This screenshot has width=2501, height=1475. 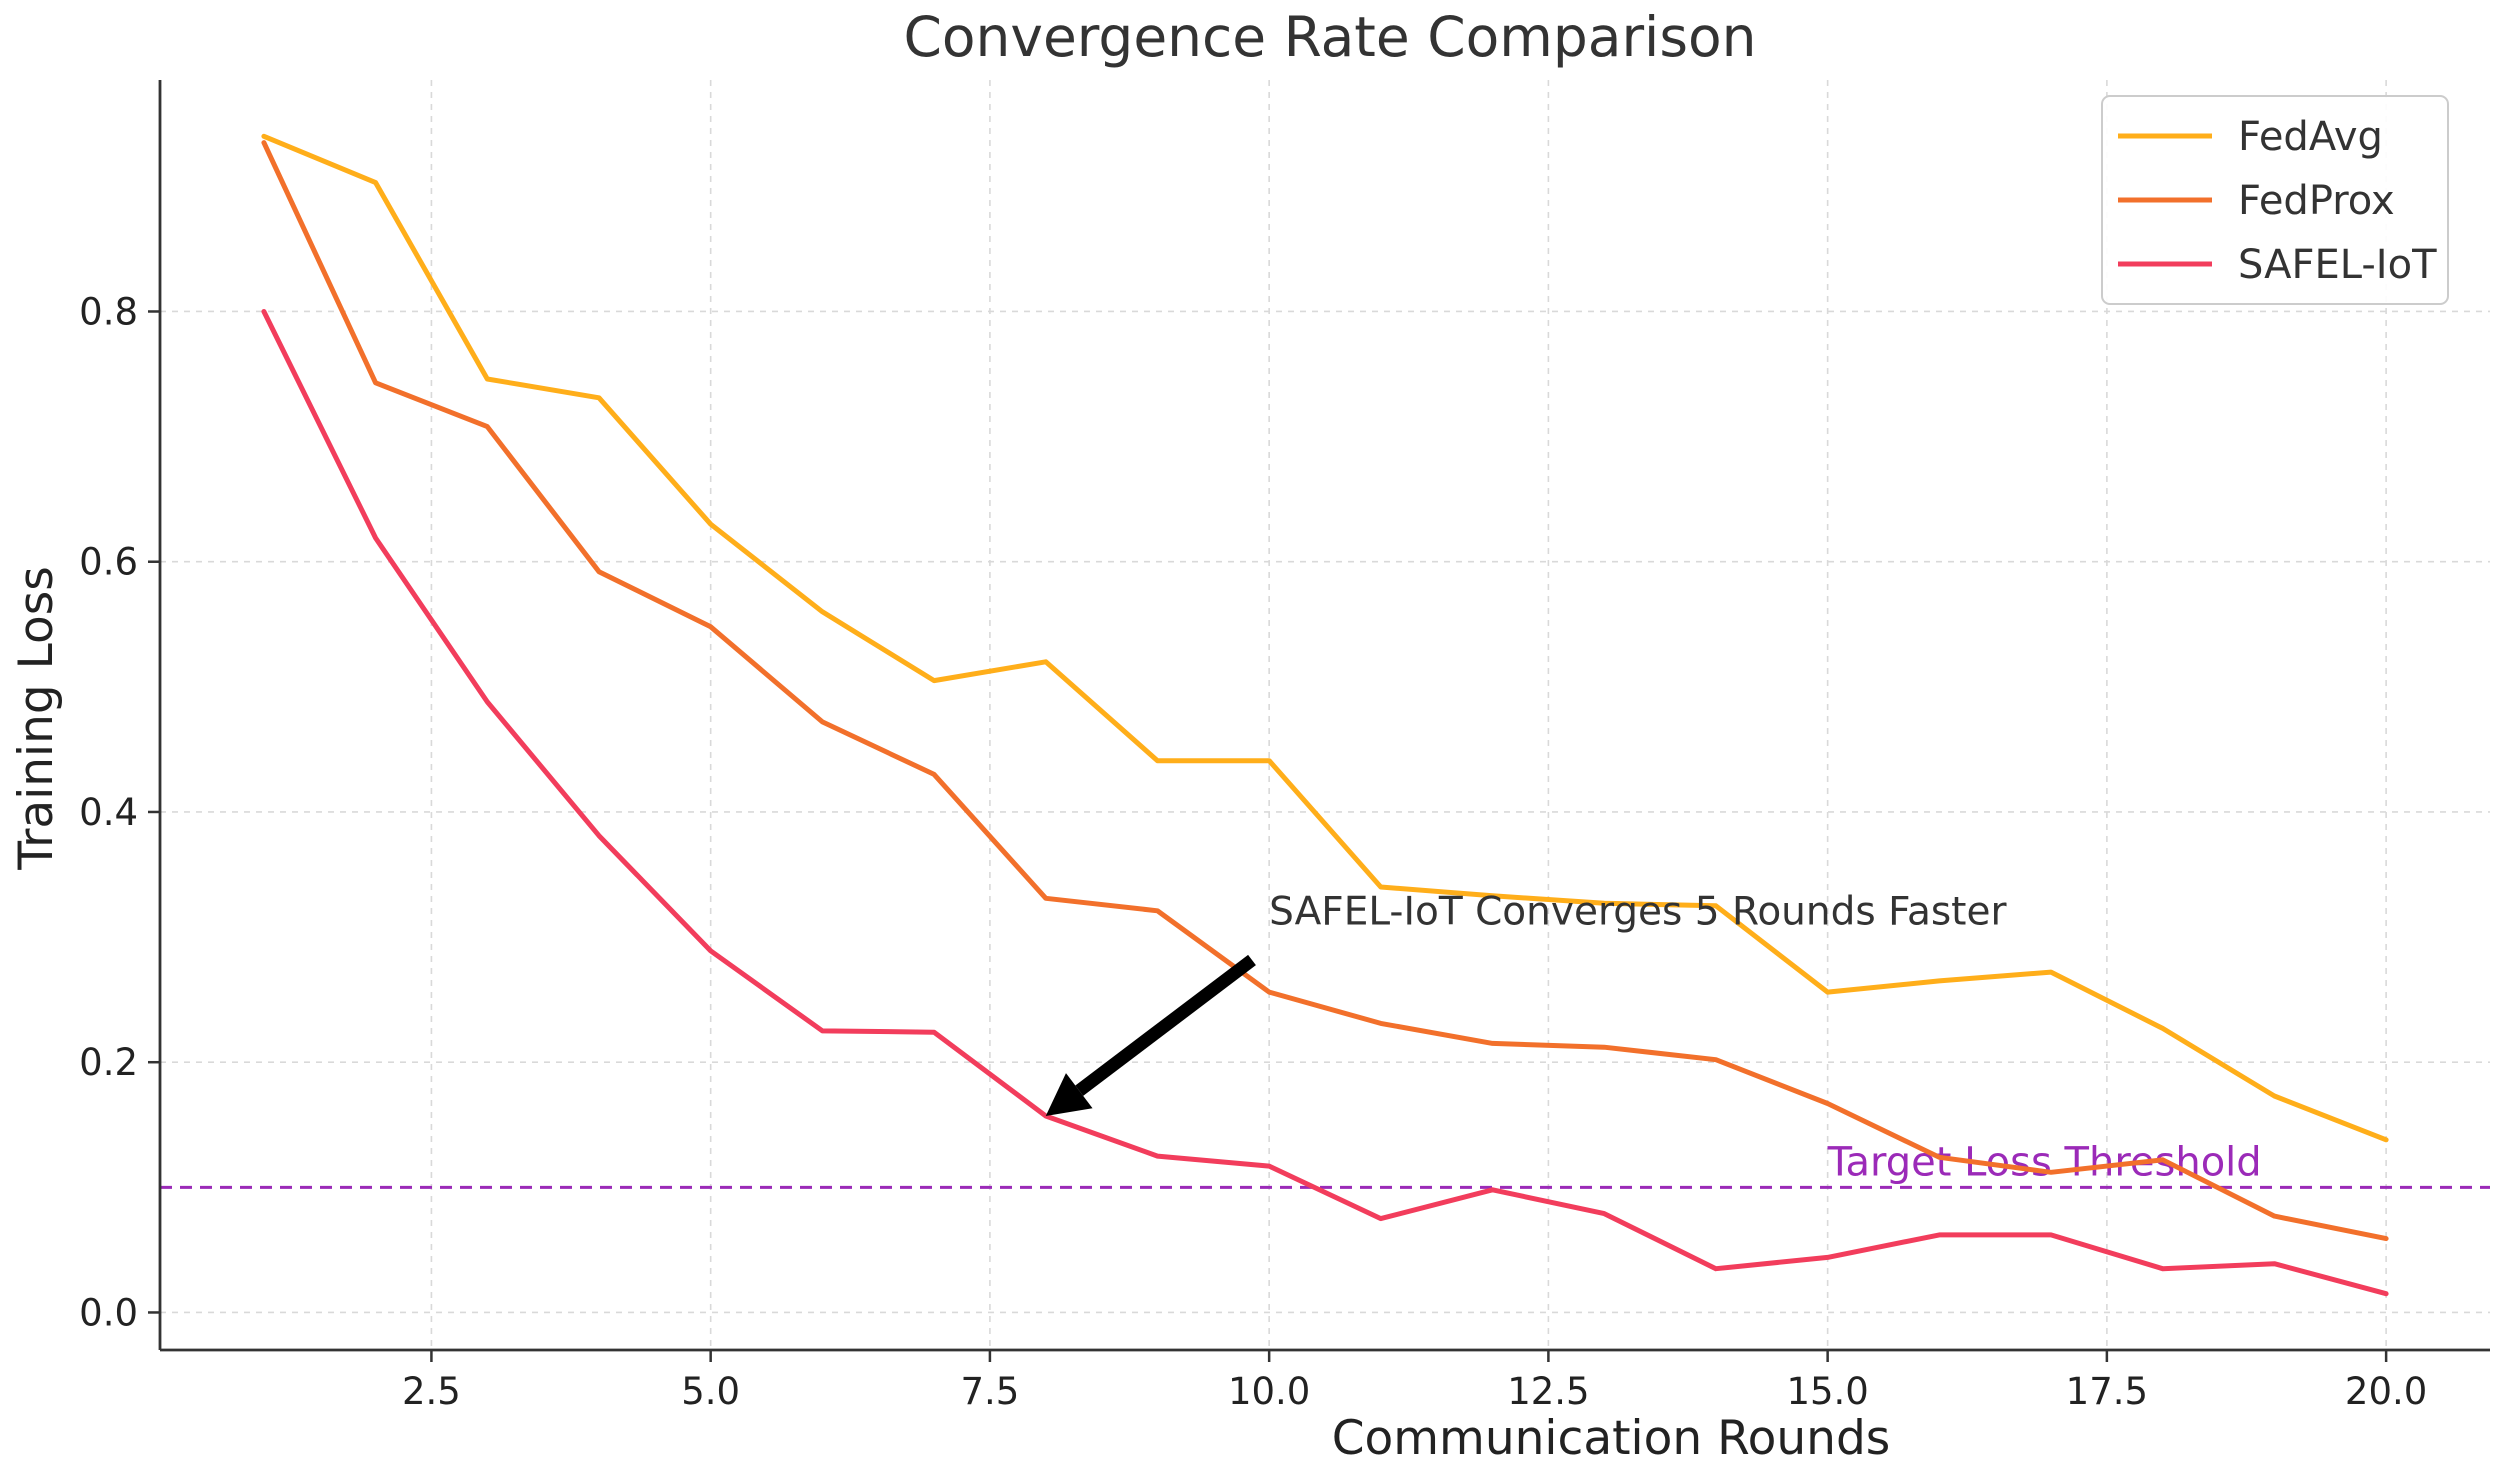 What do you see at coordinates (2316, 201) in the screenshot?
I see `legend-label-fedprox: FedProx` at bounding box center [2316, 201].